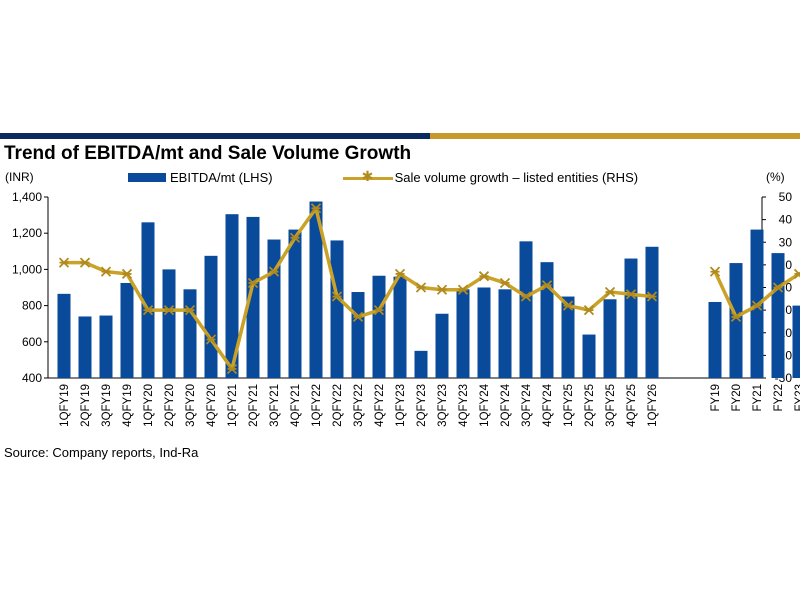 This screenshot has width=800, height=600. Describe the element at coordinates (788, 310) in the screenshot. I see `right-tick-label: 0` at that location.